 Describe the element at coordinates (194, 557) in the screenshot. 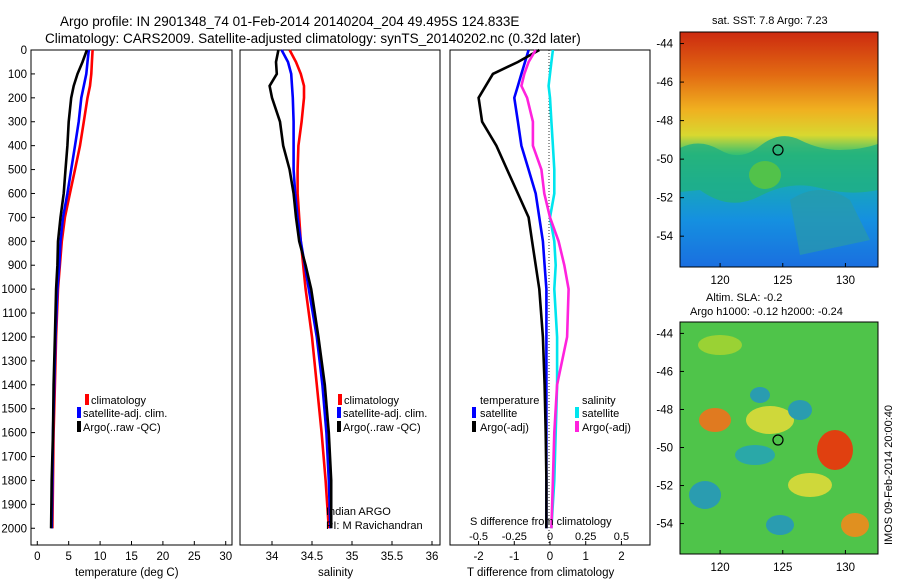

I see `x-tick-label: 25` at that location.